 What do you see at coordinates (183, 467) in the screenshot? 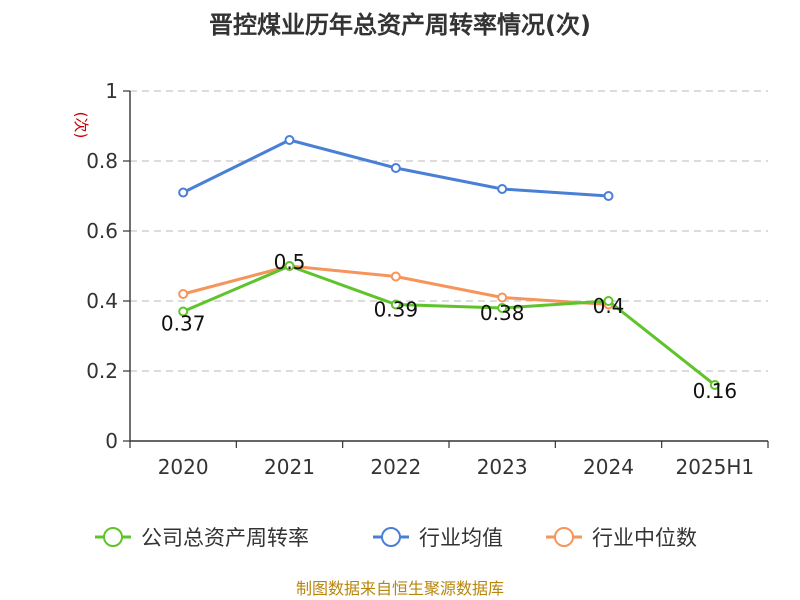
I see `x-tick-label: 2020` at bounding box center [183, 467].